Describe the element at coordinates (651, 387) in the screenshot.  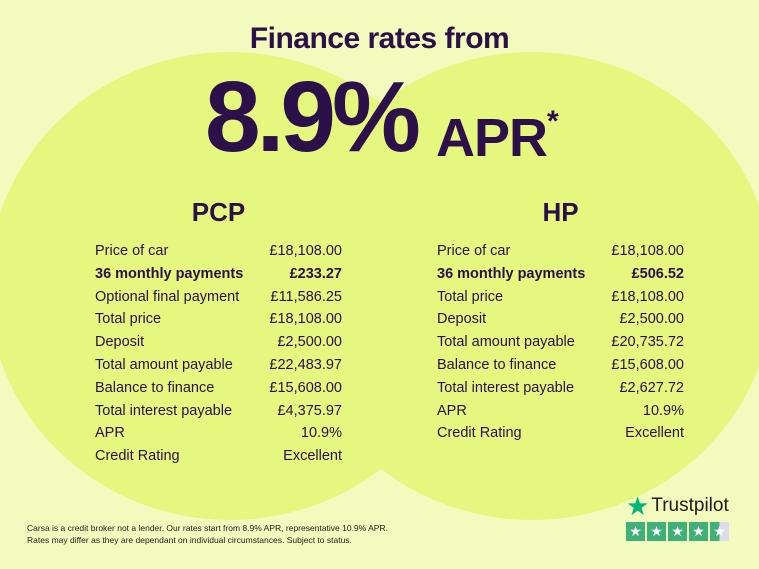
I see `row-value: £2,627.72` at that location.